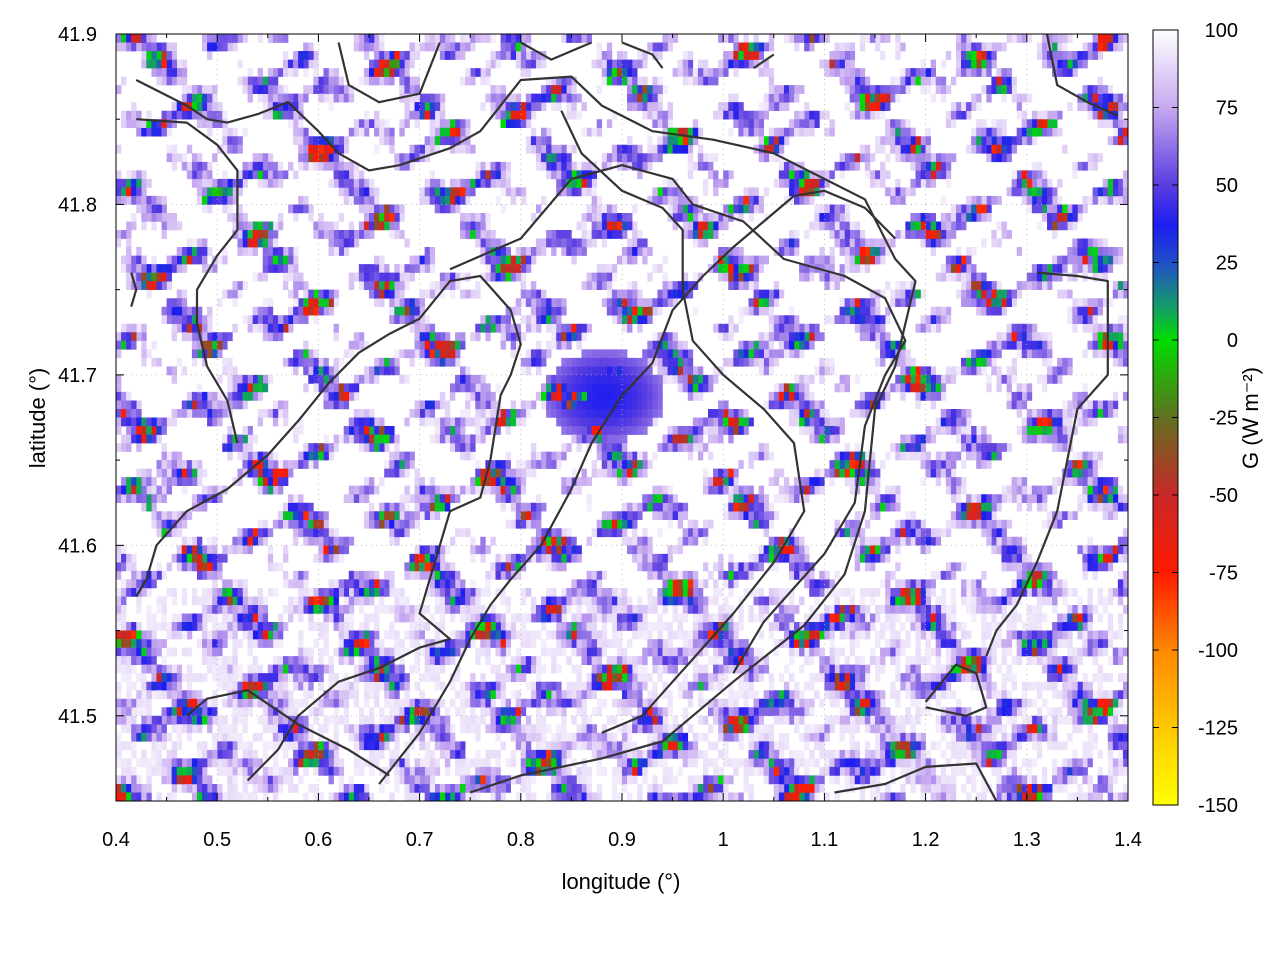 The width and height of the screenshot is (1280, 965). What do you see at coordinates (77, 35) in the screenshot?
I see `y-tick-label: 41.9` at bounding box center [77, 35].